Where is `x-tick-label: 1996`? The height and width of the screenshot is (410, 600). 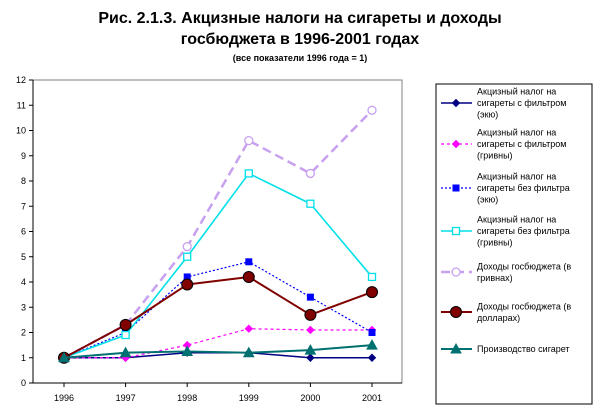 x-tick-label: 1996 is located at coordinates (64, 398).